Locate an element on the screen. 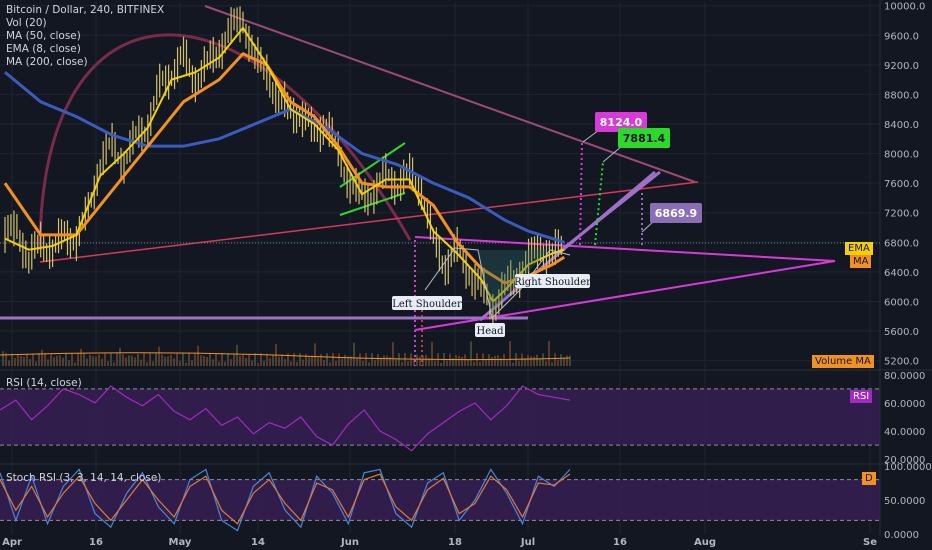 The height and width of the screenshot is (550, 932). legend-item-ema8: EMA (8, close) is located at coordinates (43, 49).